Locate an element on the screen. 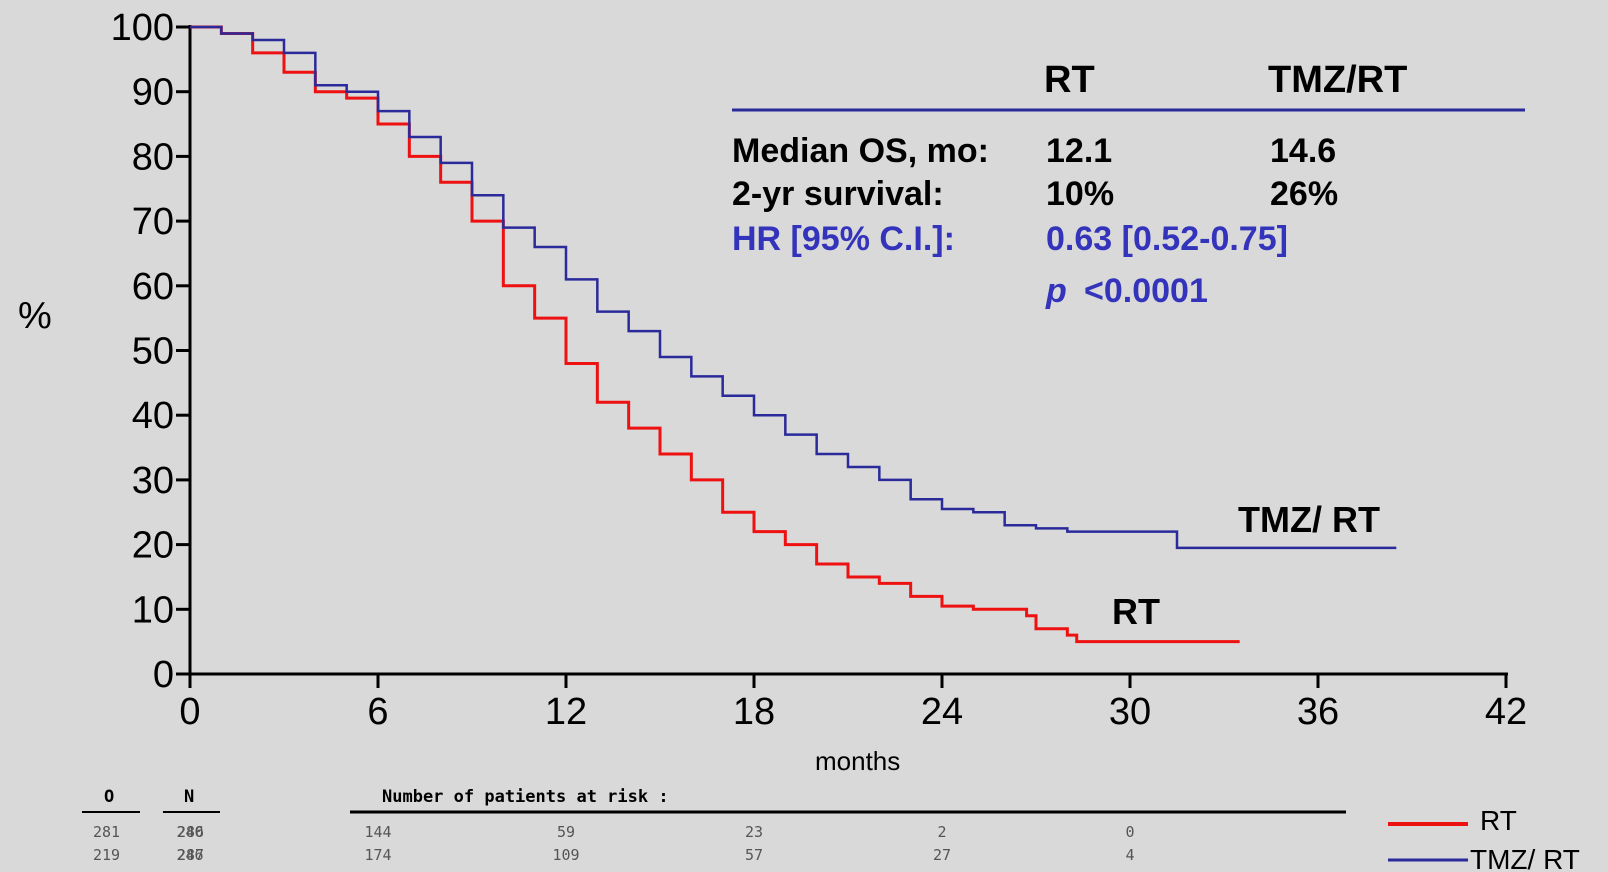 This screenshot has width=1608, height=872. two-yr-label: 2-yr survival: is located at coordinates (838, 194).